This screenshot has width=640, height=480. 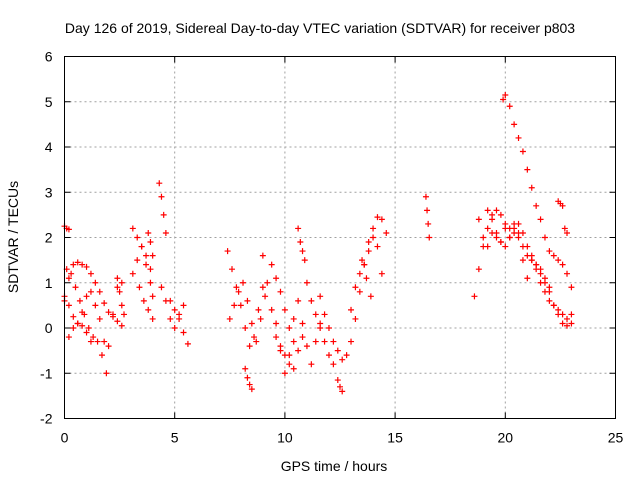 I want to click on y-tick-label: 0, so click(x=49, y=328).